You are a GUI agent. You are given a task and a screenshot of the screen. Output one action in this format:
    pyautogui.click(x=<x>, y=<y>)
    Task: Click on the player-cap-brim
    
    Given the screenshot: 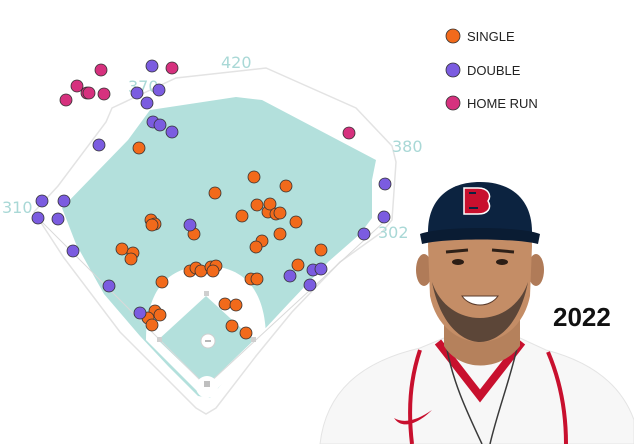 What is the action you would take?
    pyautogui.click(x=480, y=236)
    